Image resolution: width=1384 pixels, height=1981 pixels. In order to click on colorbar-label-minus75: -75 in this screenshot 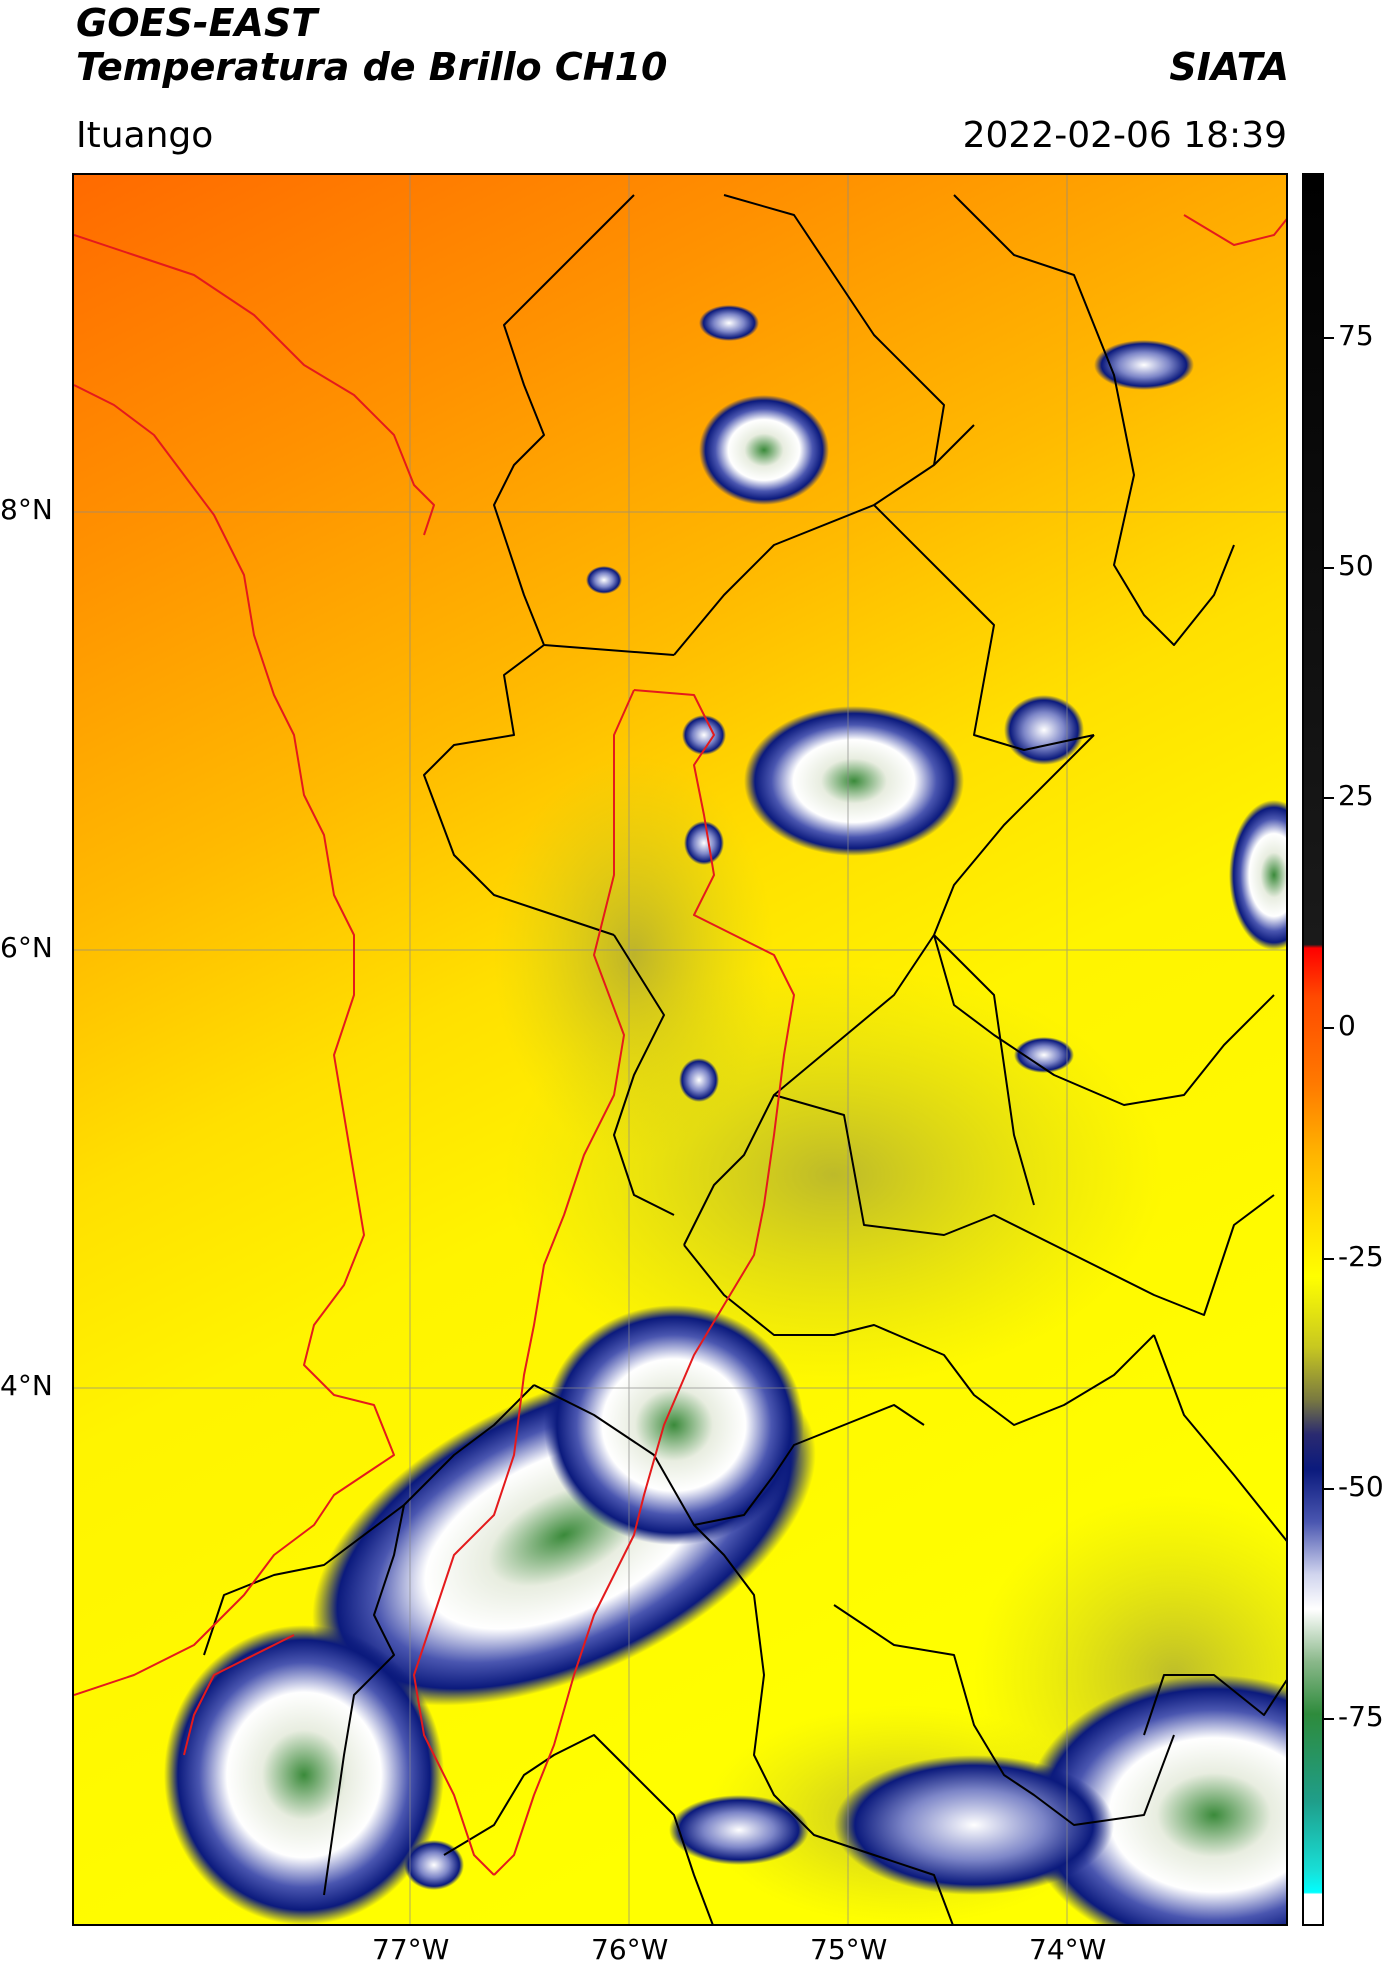, I will do `click(1361, 1716)`.